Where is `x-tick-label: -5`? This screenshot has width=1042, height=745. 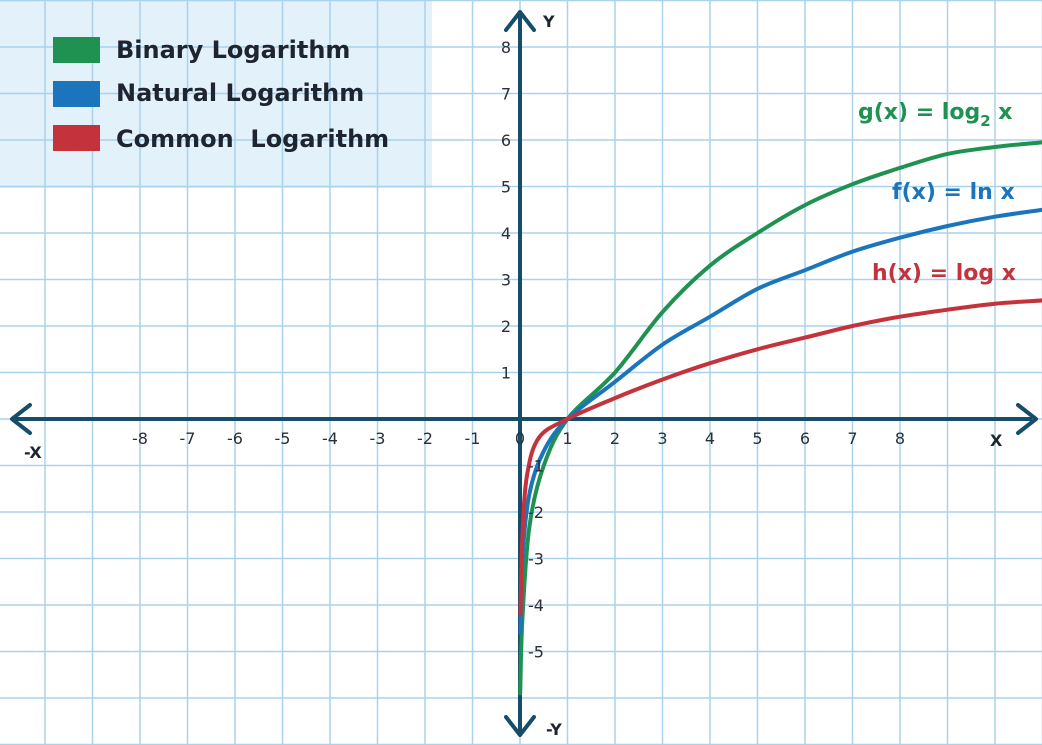 x-tick-label: -5 is located at coordinates (283, 438).